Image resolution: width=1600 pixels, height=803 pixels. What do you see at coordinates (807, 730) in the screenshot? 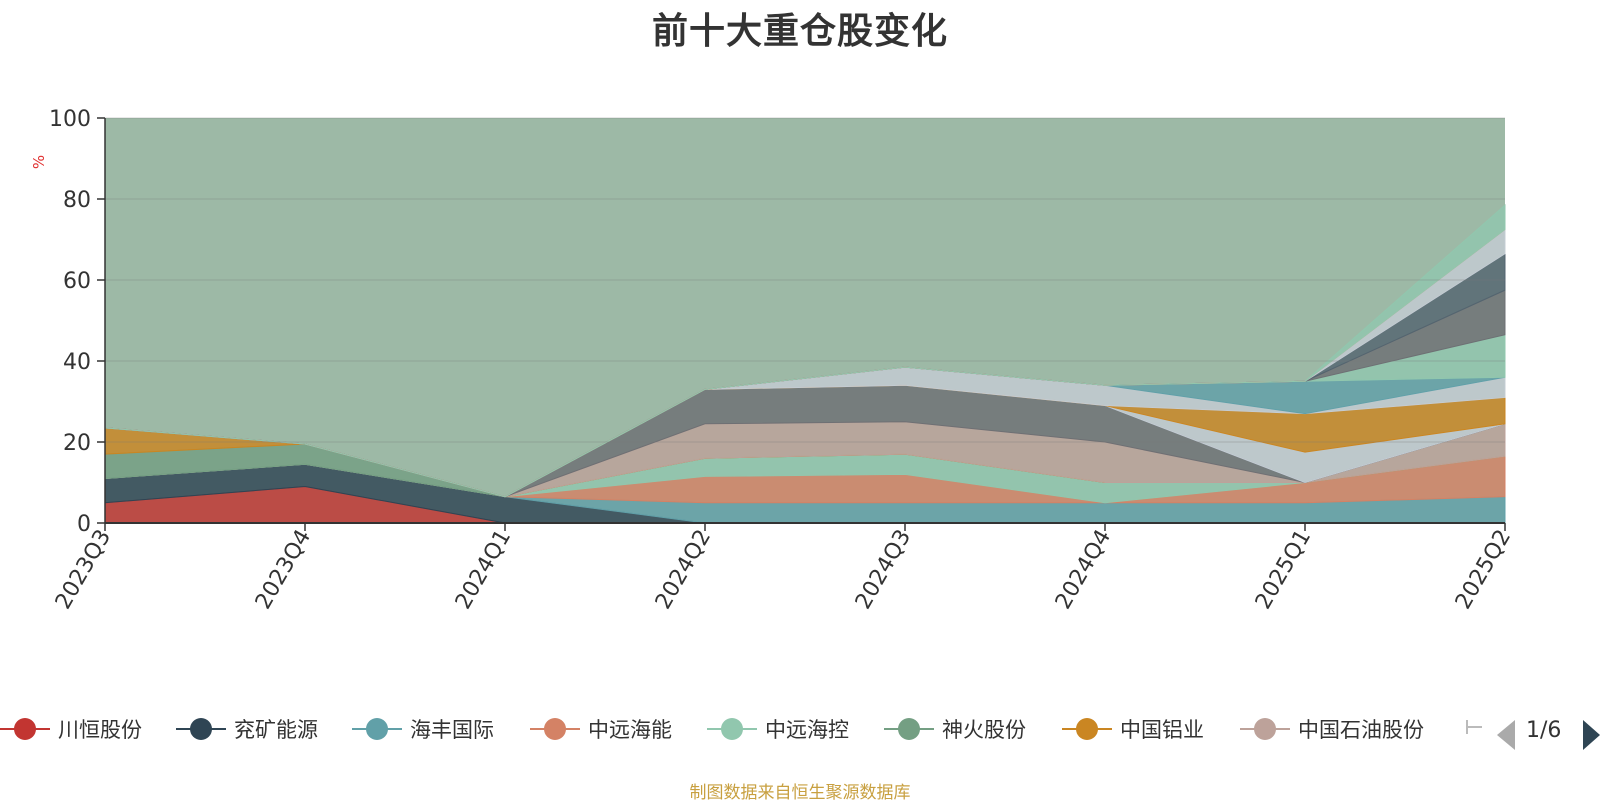
I see `legend-label: 中远海控` at bounding box center [807, 730].